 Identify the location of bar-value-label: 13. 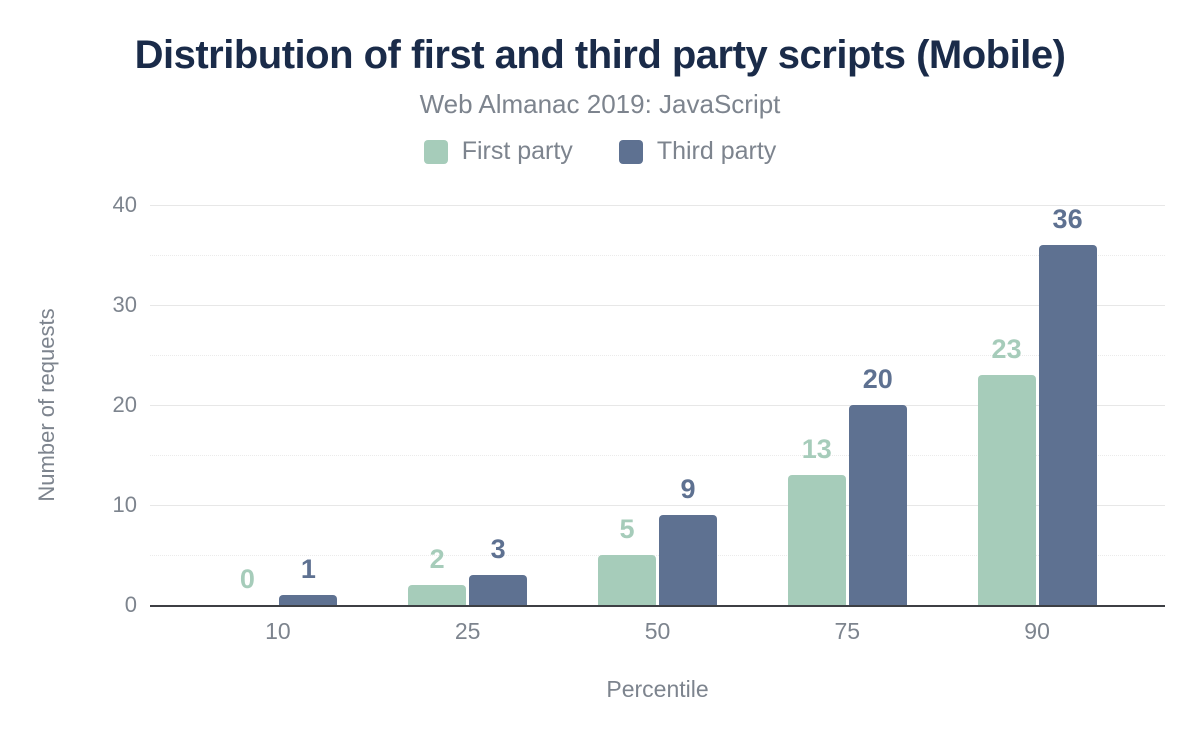
(816, 449).